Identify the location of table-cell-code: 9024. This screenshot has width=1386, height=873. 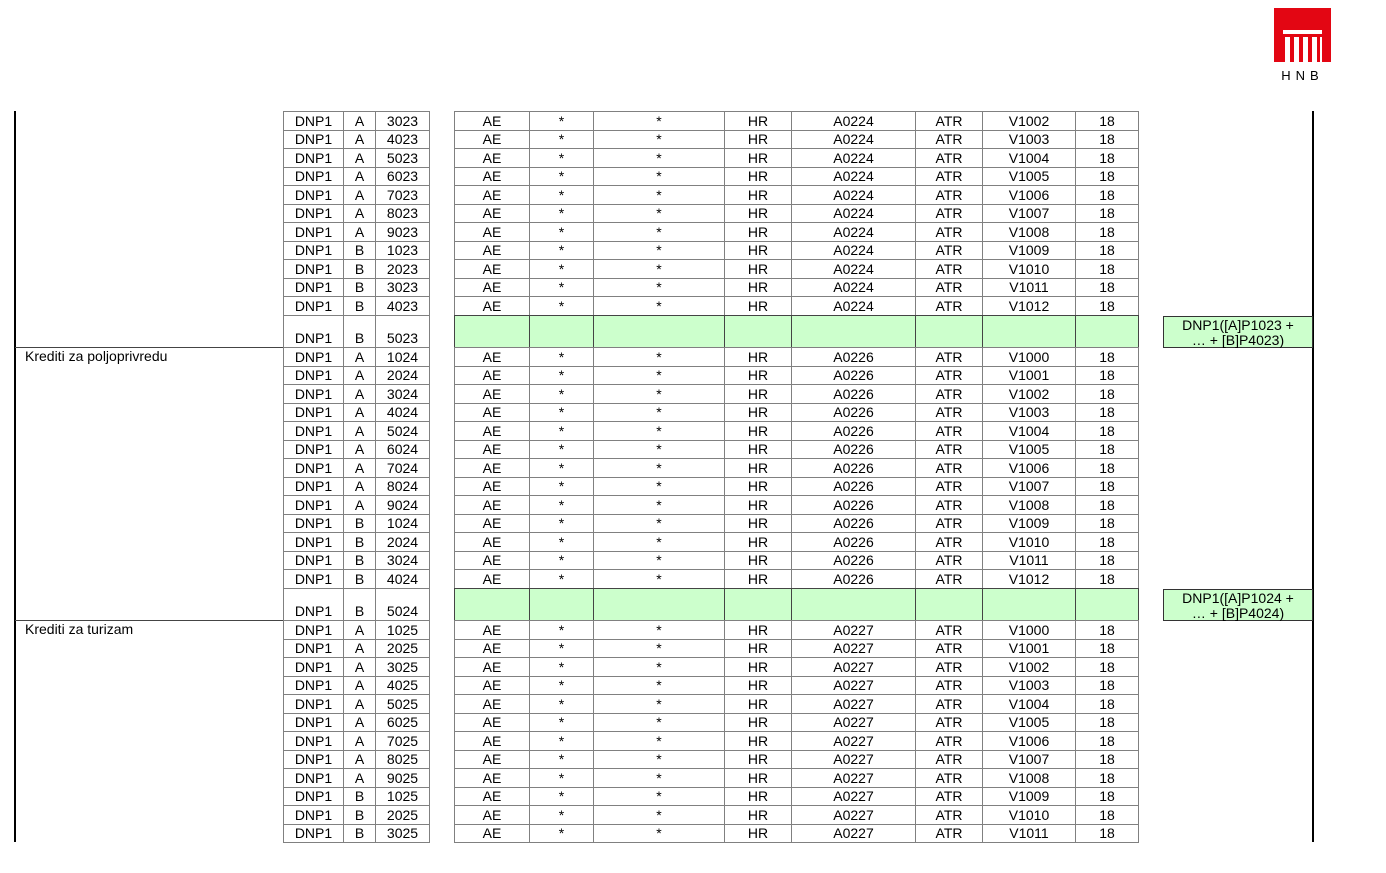
(402, 505).